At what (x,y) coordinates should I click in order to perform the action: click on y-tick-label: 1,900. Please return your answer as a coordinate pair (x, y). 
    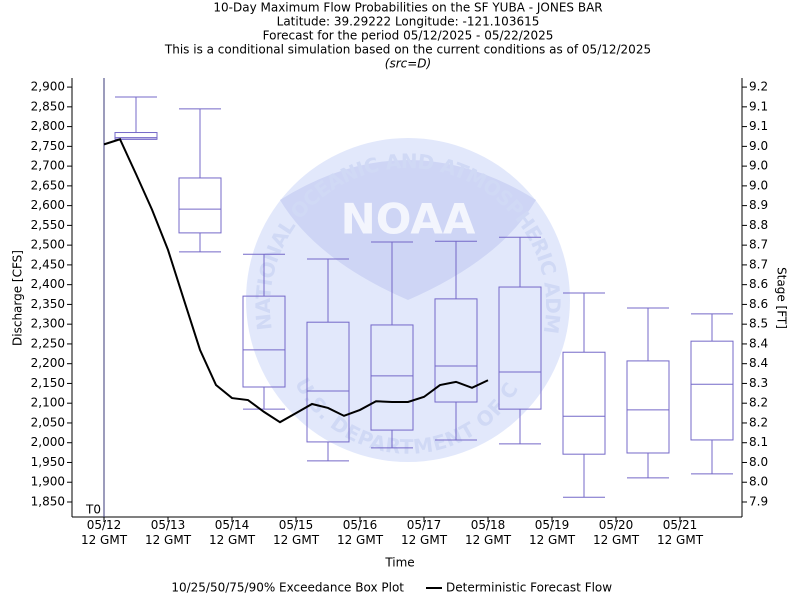
    Looking at the image, I should click on (48, 482).